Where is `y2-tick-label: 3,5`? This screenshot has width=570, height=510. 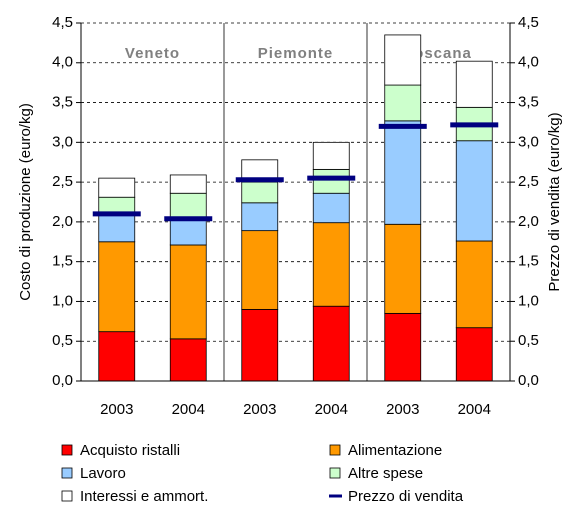 y2-tick-label: 3,5 is located at coordinates (528, 102).